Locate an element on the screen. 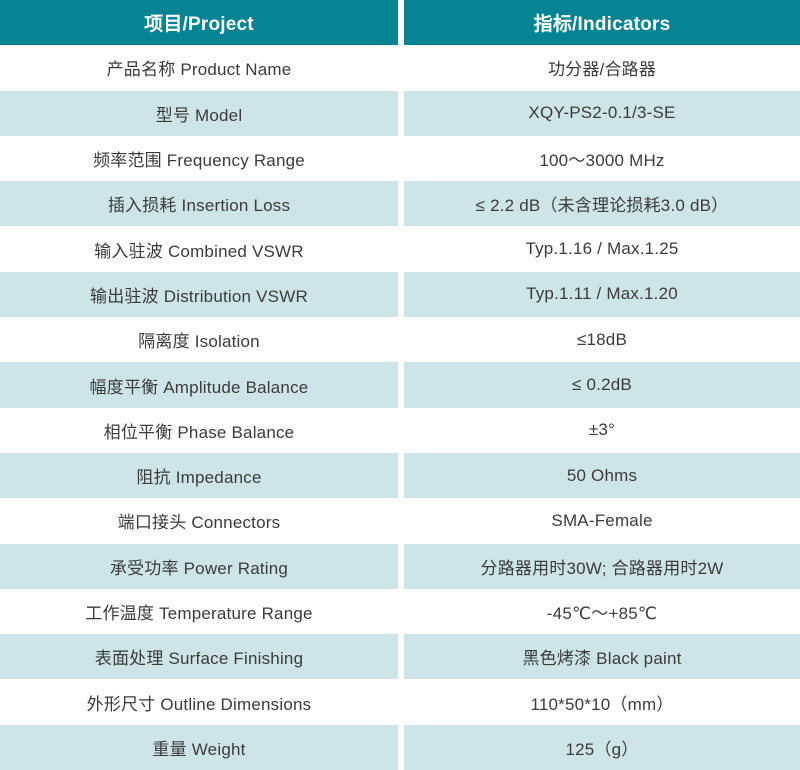  table-row-connectors: 端口接头 Connectors SMA-Female is located at coordinates (400, 521).